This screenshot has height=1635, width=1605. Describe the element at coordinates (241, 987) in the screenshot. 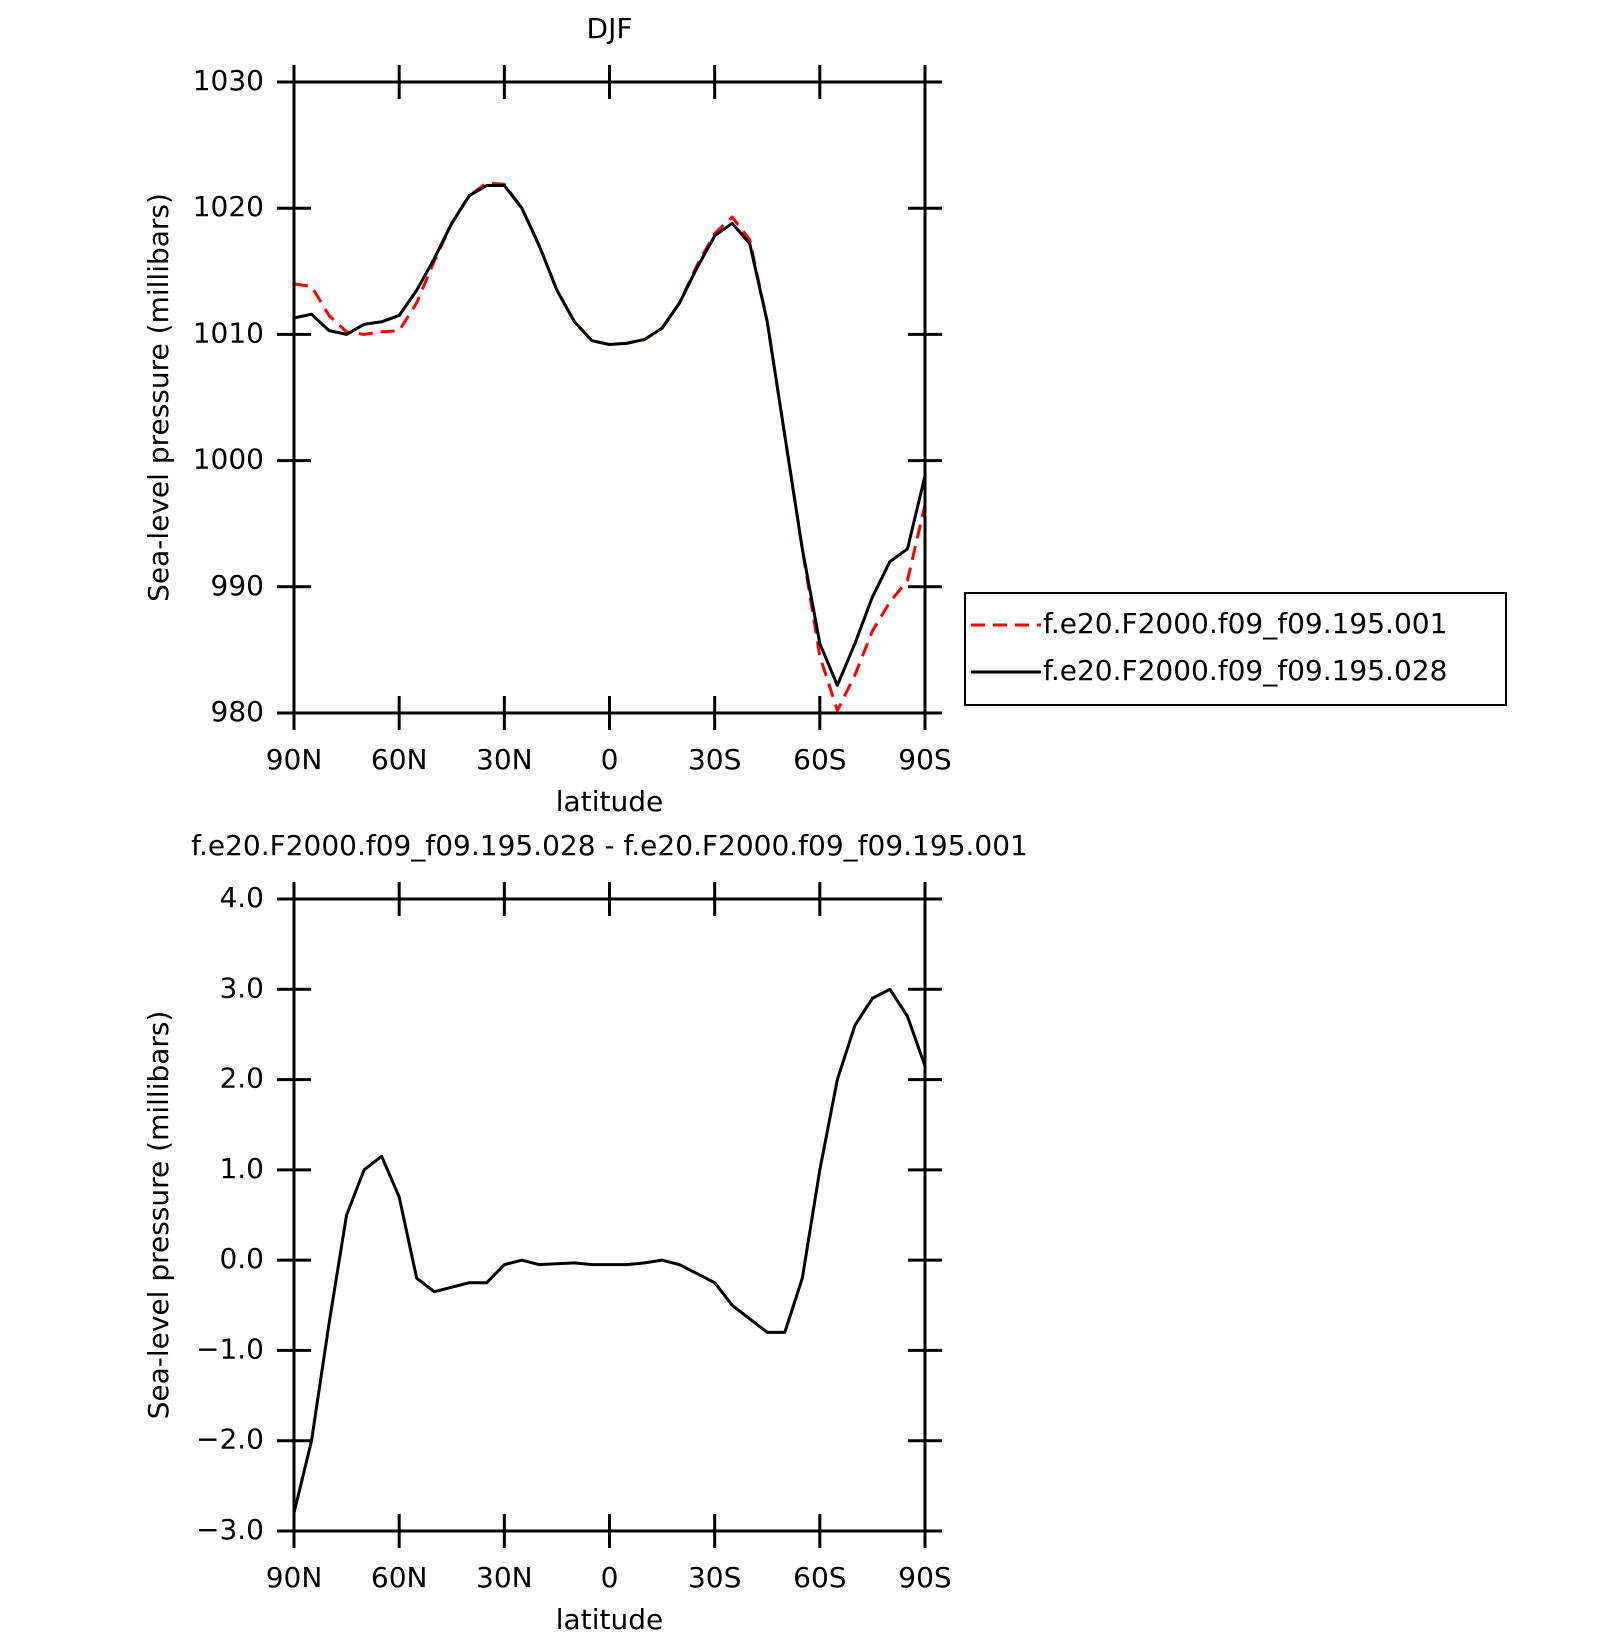

I see `y-tick-label: 3.0` at that location.